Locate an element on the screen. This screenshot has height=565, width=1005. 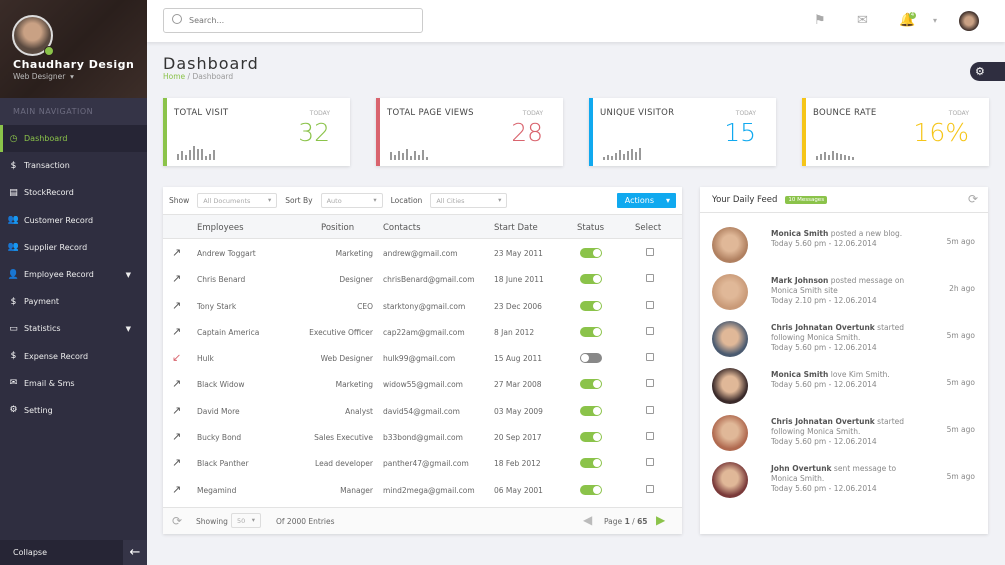
next-page-icon: ▶ is located at coordinates (661, 520).